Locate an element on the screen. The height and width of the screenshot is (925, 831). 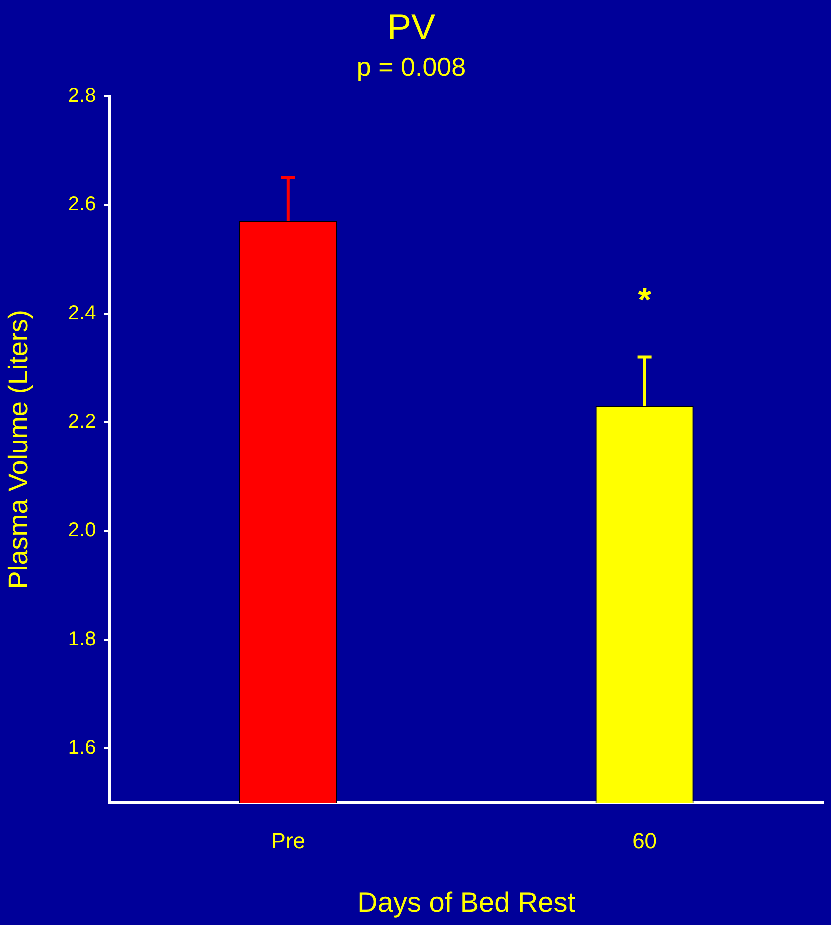
chart-title: PV is located at coordinates (411, 27).